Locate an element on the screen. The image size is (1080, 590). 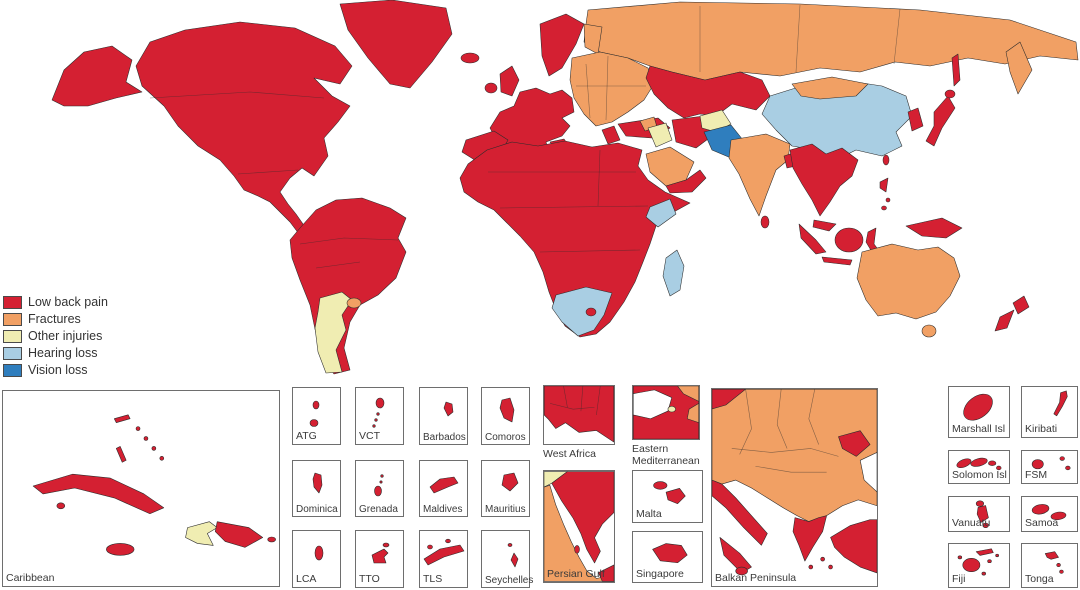
region-sakhalin is located at coordinates (956, 70).